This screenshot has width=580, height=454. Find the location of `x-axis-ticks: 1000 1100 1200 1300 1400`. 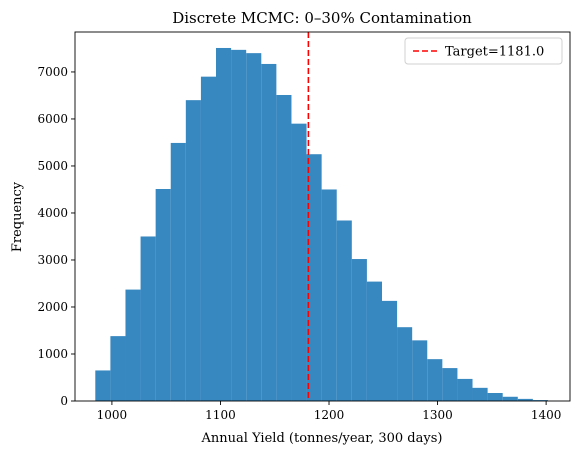

x-axis-ticks: 1000 1100 1200 1300 1400 is located at coordinates (329, 411).